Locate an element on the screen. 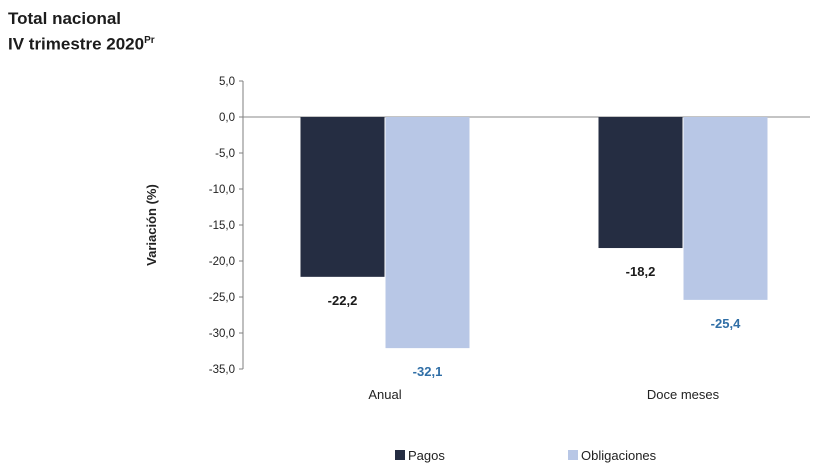 The width and height of the screenshot is (822, 470). data-label: -22,2 is located at coordinates (343, 300).